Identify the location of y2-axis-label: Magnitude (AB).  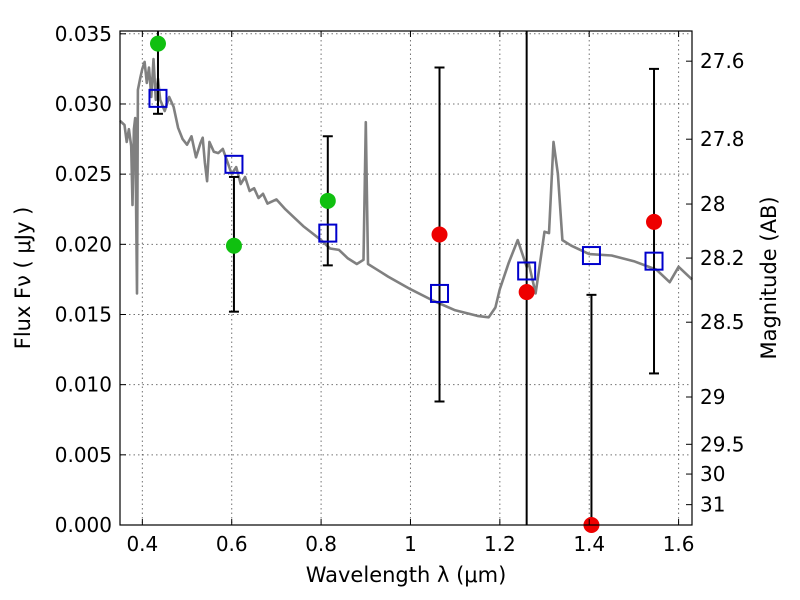
(769, 277).